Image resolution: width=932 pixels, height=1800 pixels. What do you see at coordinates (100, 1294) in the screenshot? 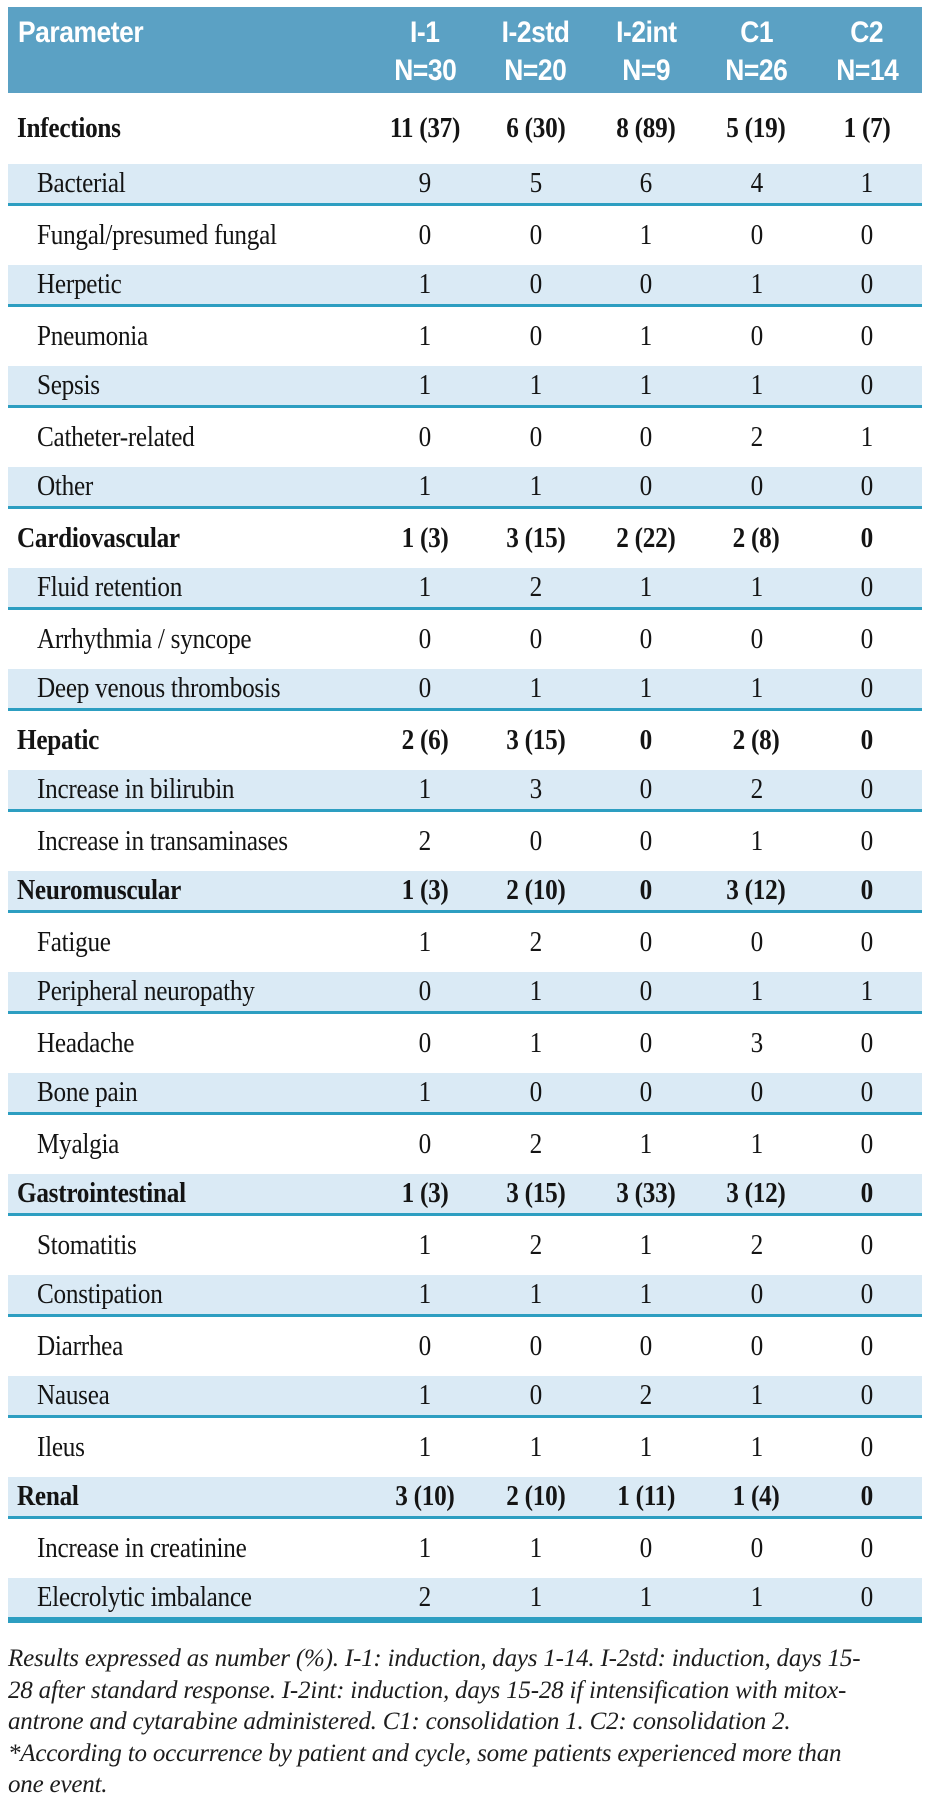
I see `row-label: Constipation` at bounding box center [100, 1294].